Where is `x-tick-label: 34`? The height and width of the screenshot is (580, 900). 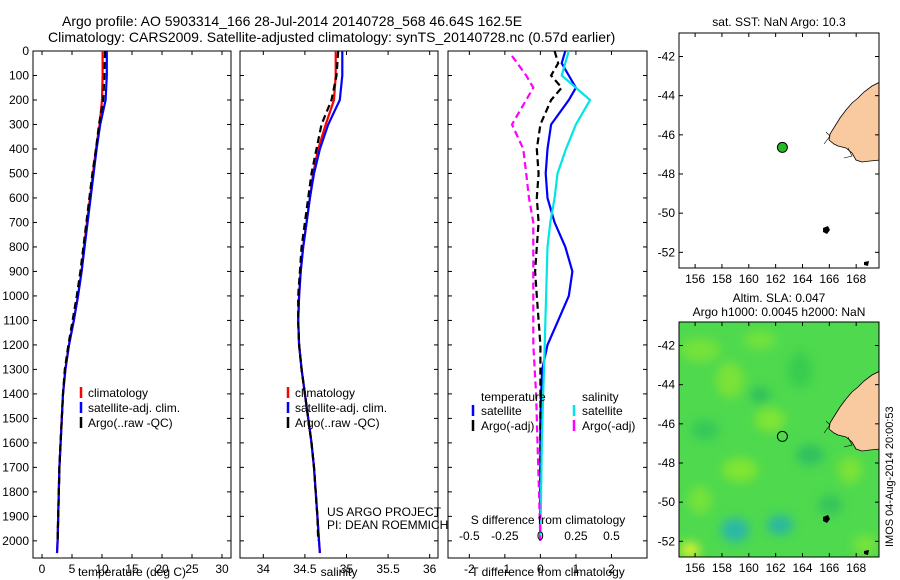 x-tick-label: 34 is located at coordinates (264, 569).